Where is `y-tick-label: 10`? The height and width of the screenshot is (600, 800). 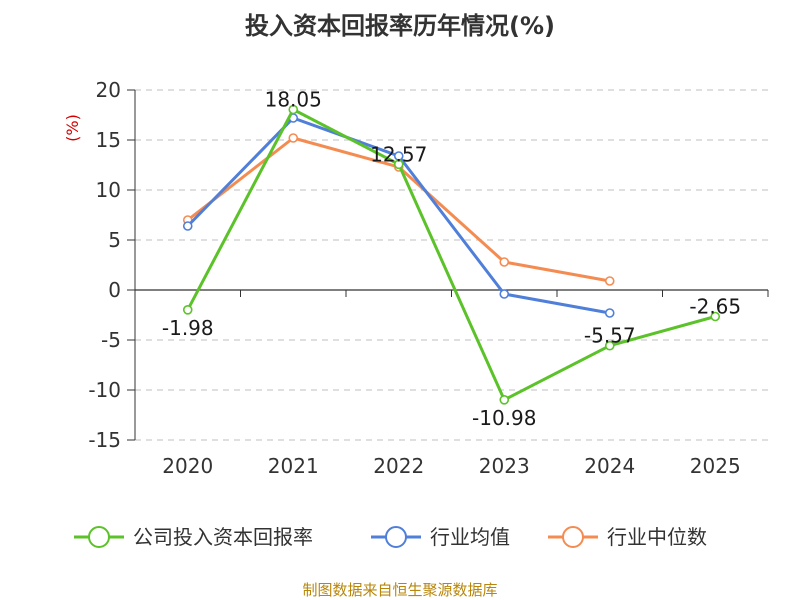
y-tick-label: 10 is located at coordinates (108, 190).